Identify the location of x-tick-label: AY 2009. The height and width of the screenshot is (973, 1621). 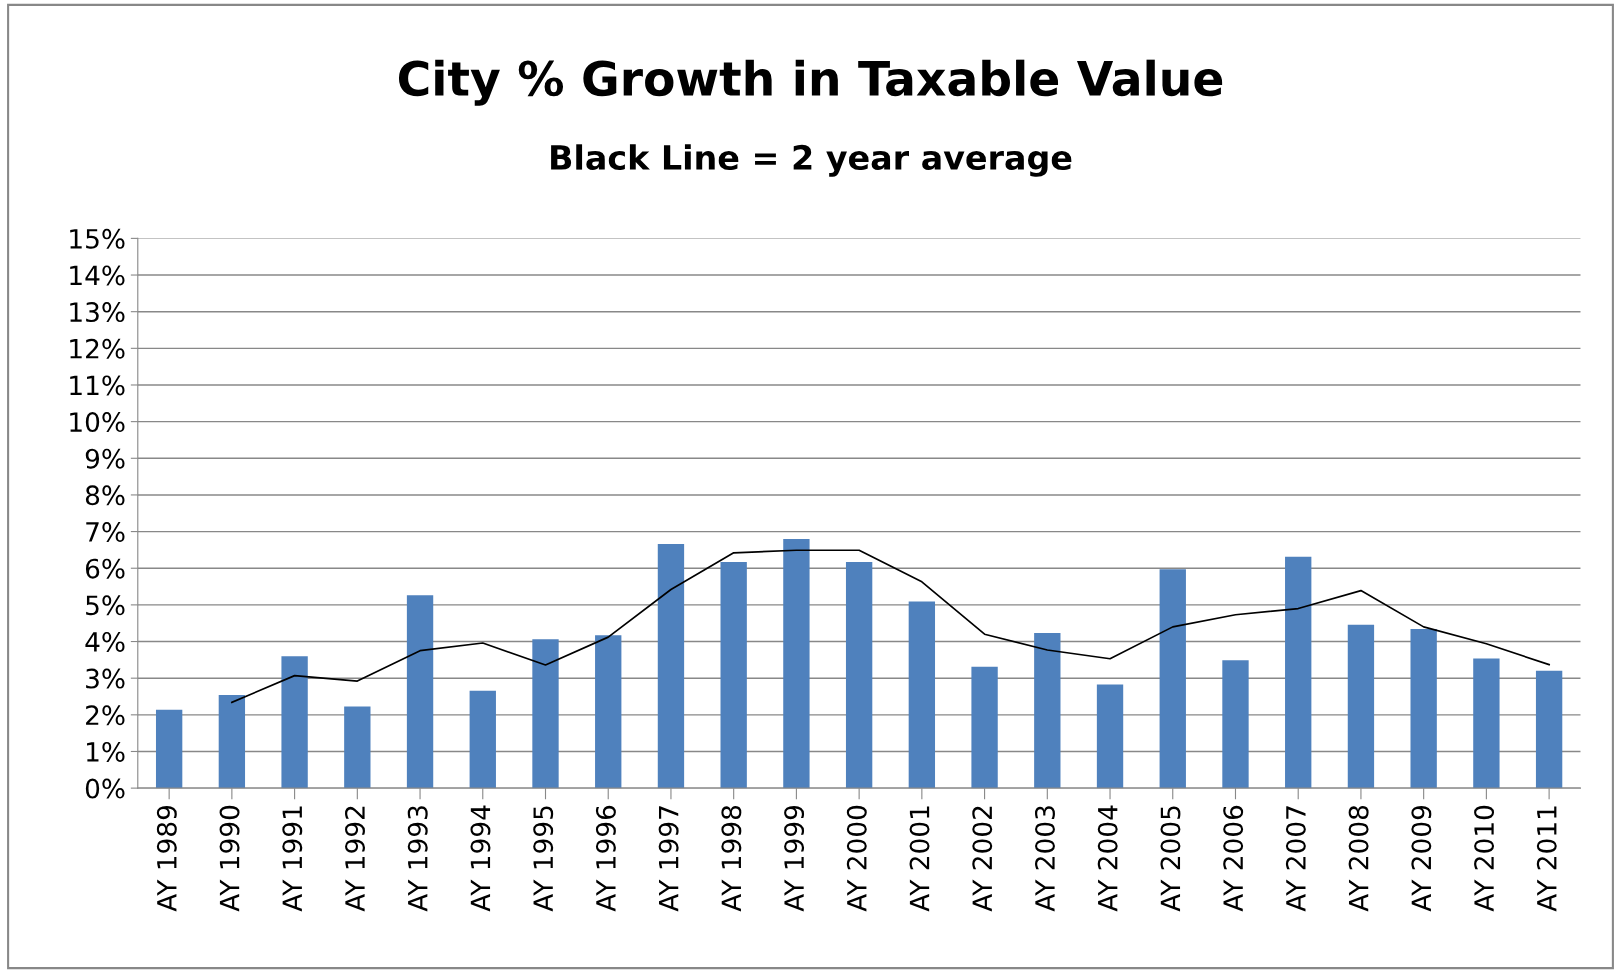
(1421, 858).